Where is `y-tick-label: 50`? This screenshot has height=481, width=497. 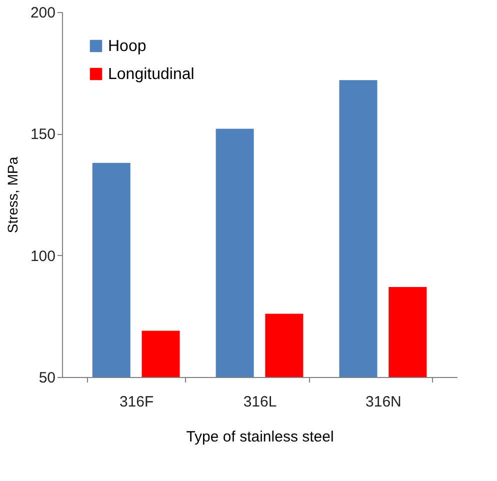
y-tick-label: 50 is located at coordinates (47, 378).